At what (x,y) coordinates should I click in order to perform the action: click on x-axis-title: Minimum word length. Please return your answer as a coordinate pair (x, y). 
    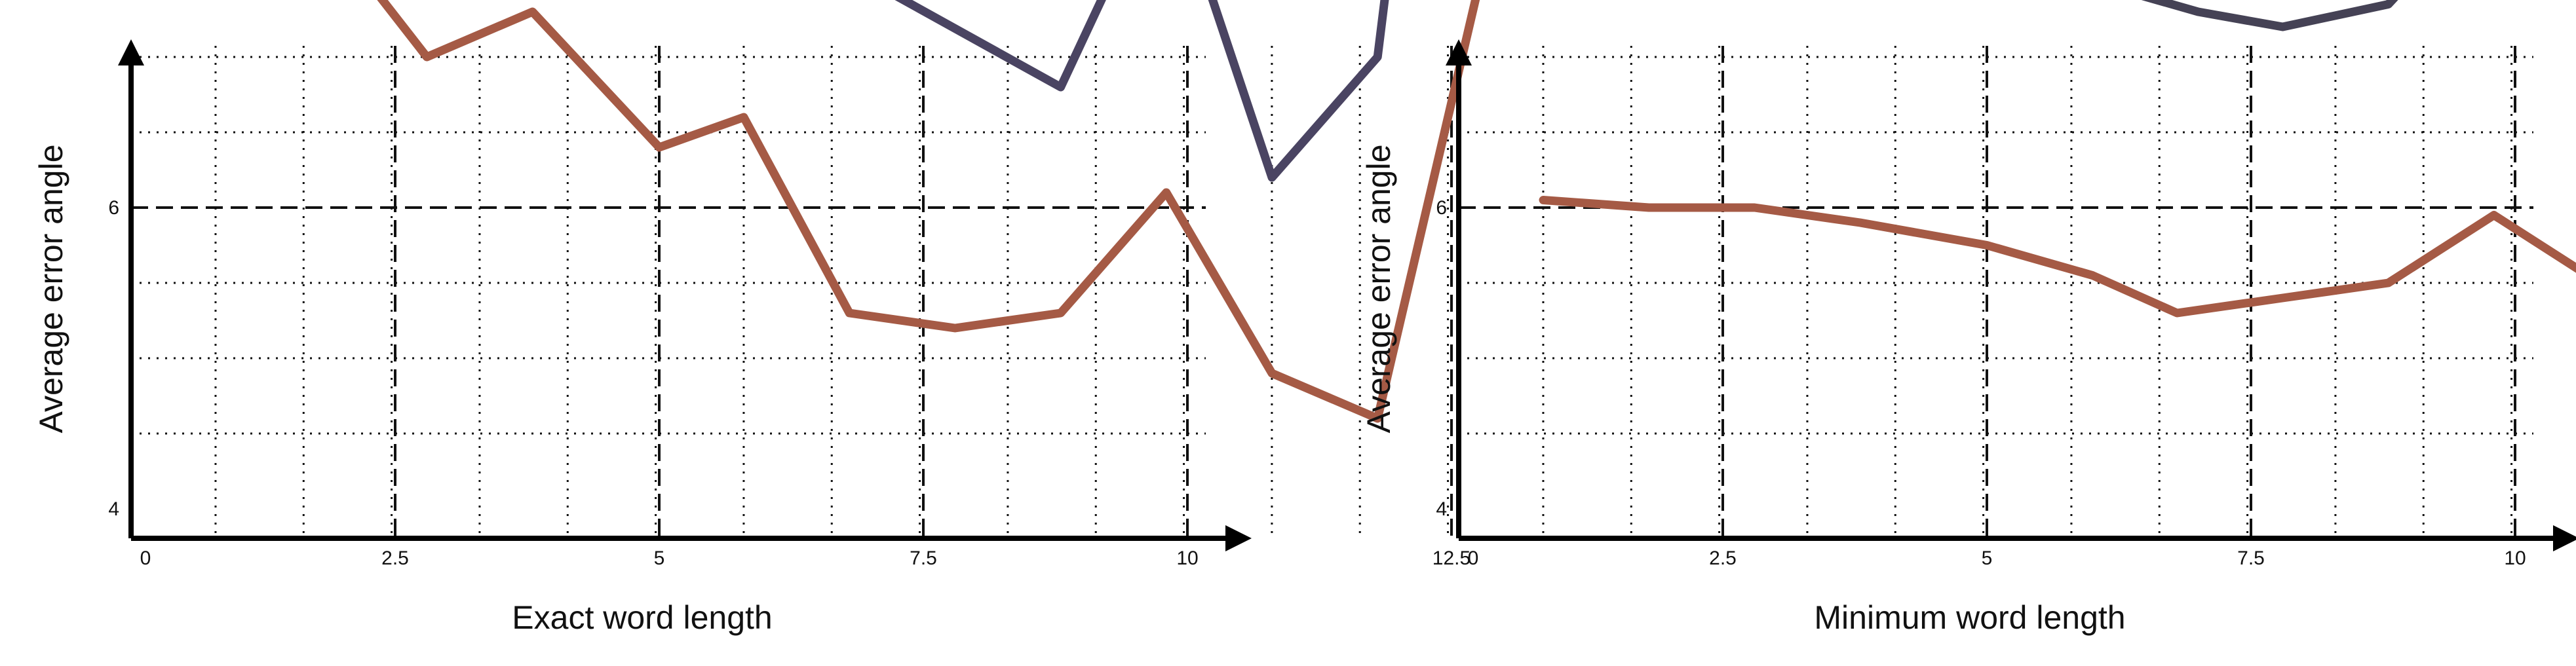
    Looking at the image, I should click on (1969, 617).